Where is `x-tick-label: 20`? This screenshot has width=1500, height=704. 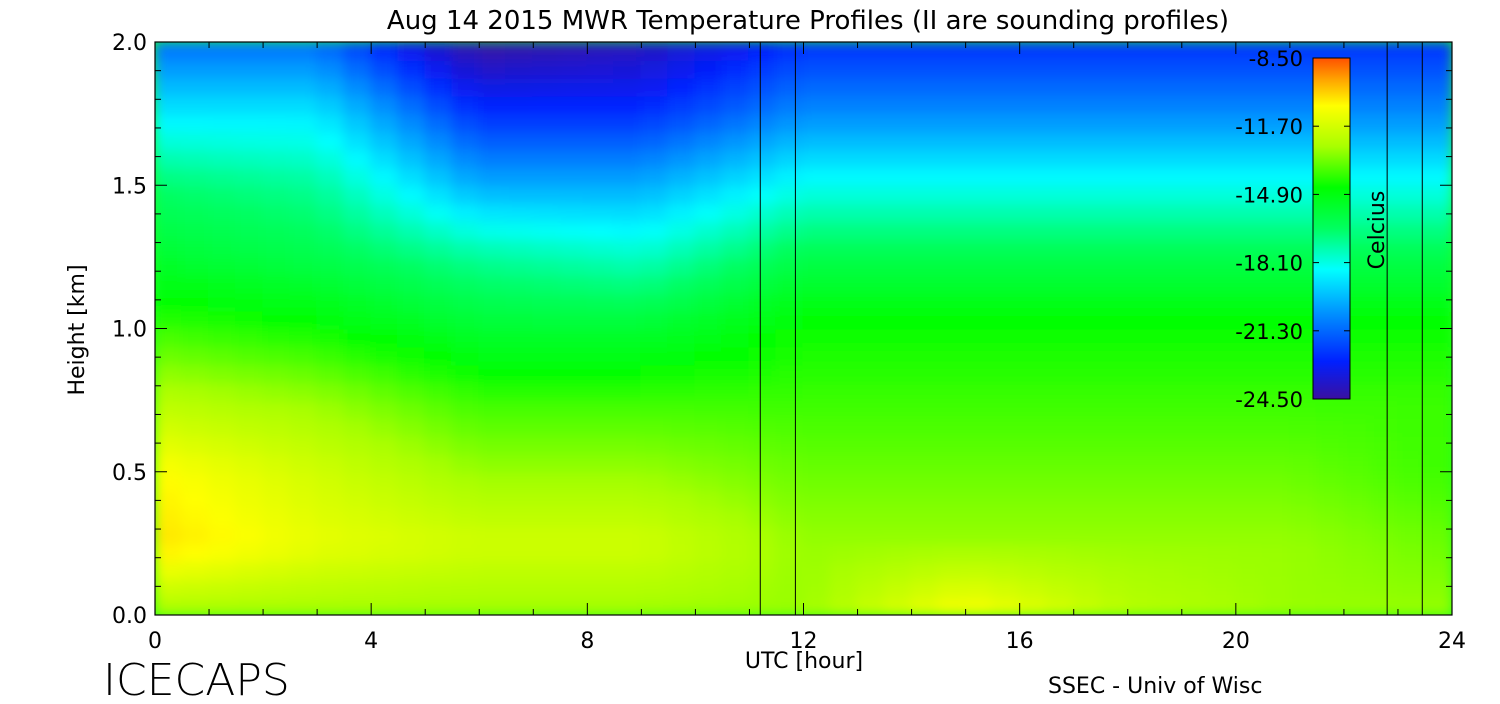 x-tick-label: 20 is located at coordinates (1236, 641).